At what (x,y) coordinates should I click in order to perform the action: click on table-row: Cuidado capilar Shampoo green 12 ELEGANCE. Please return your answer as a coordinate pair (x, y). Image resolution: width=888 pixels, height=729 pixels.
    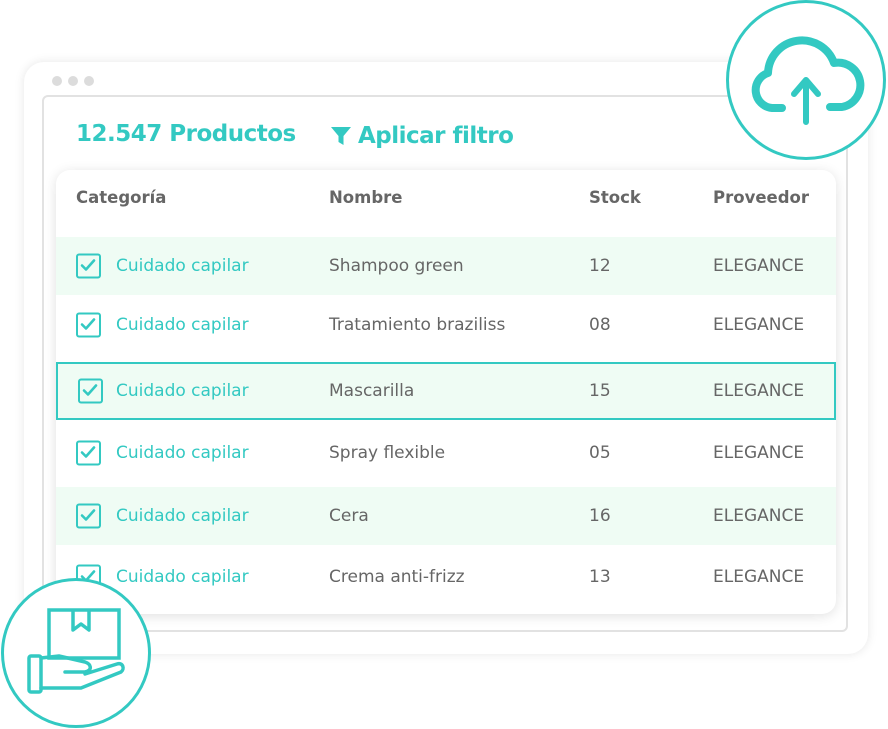
    Looking at the image, I should click on (446, 266).